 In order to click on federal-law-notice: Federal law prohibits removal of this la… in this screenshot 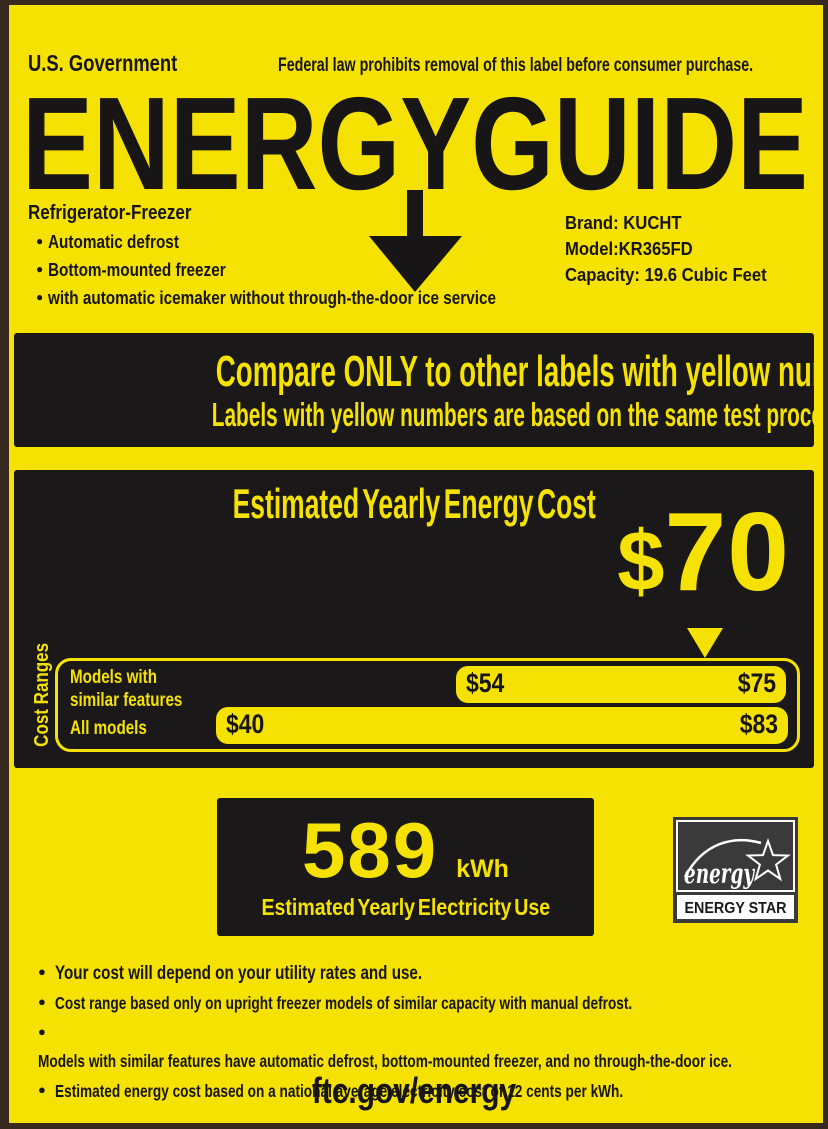, I will do `click(516, 65)`.